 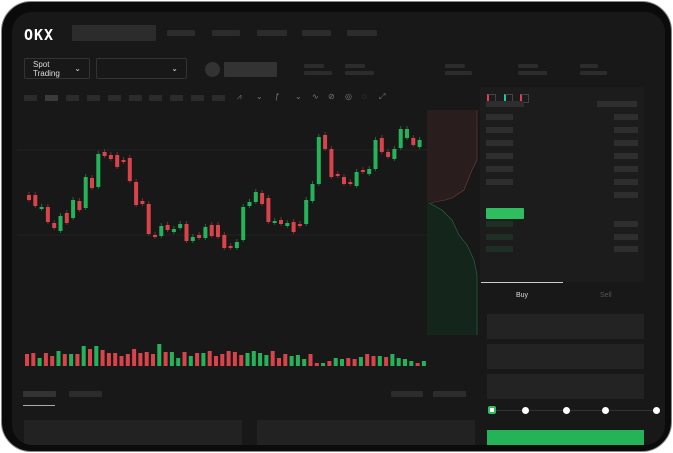 I want to click on pair-dropdown: ⌄, so click(x=141, y=68).